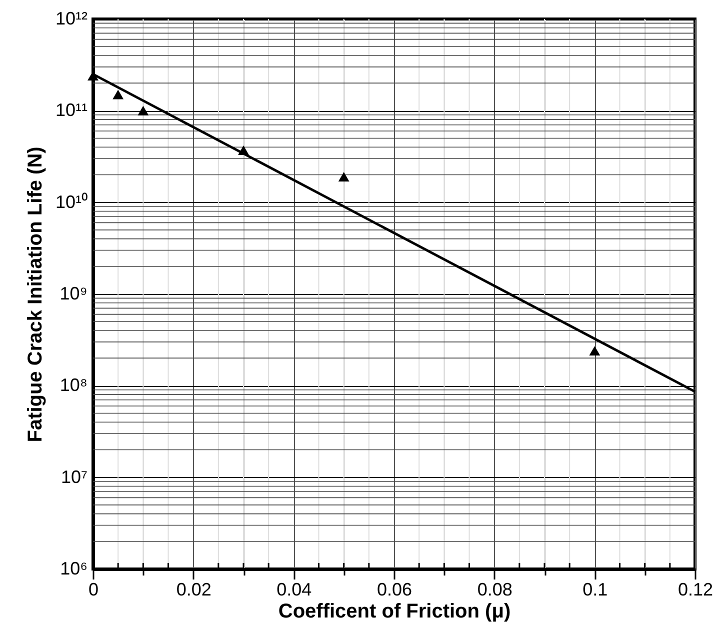  I want to click on x-tick-label: 0.02, so click(194, 590).